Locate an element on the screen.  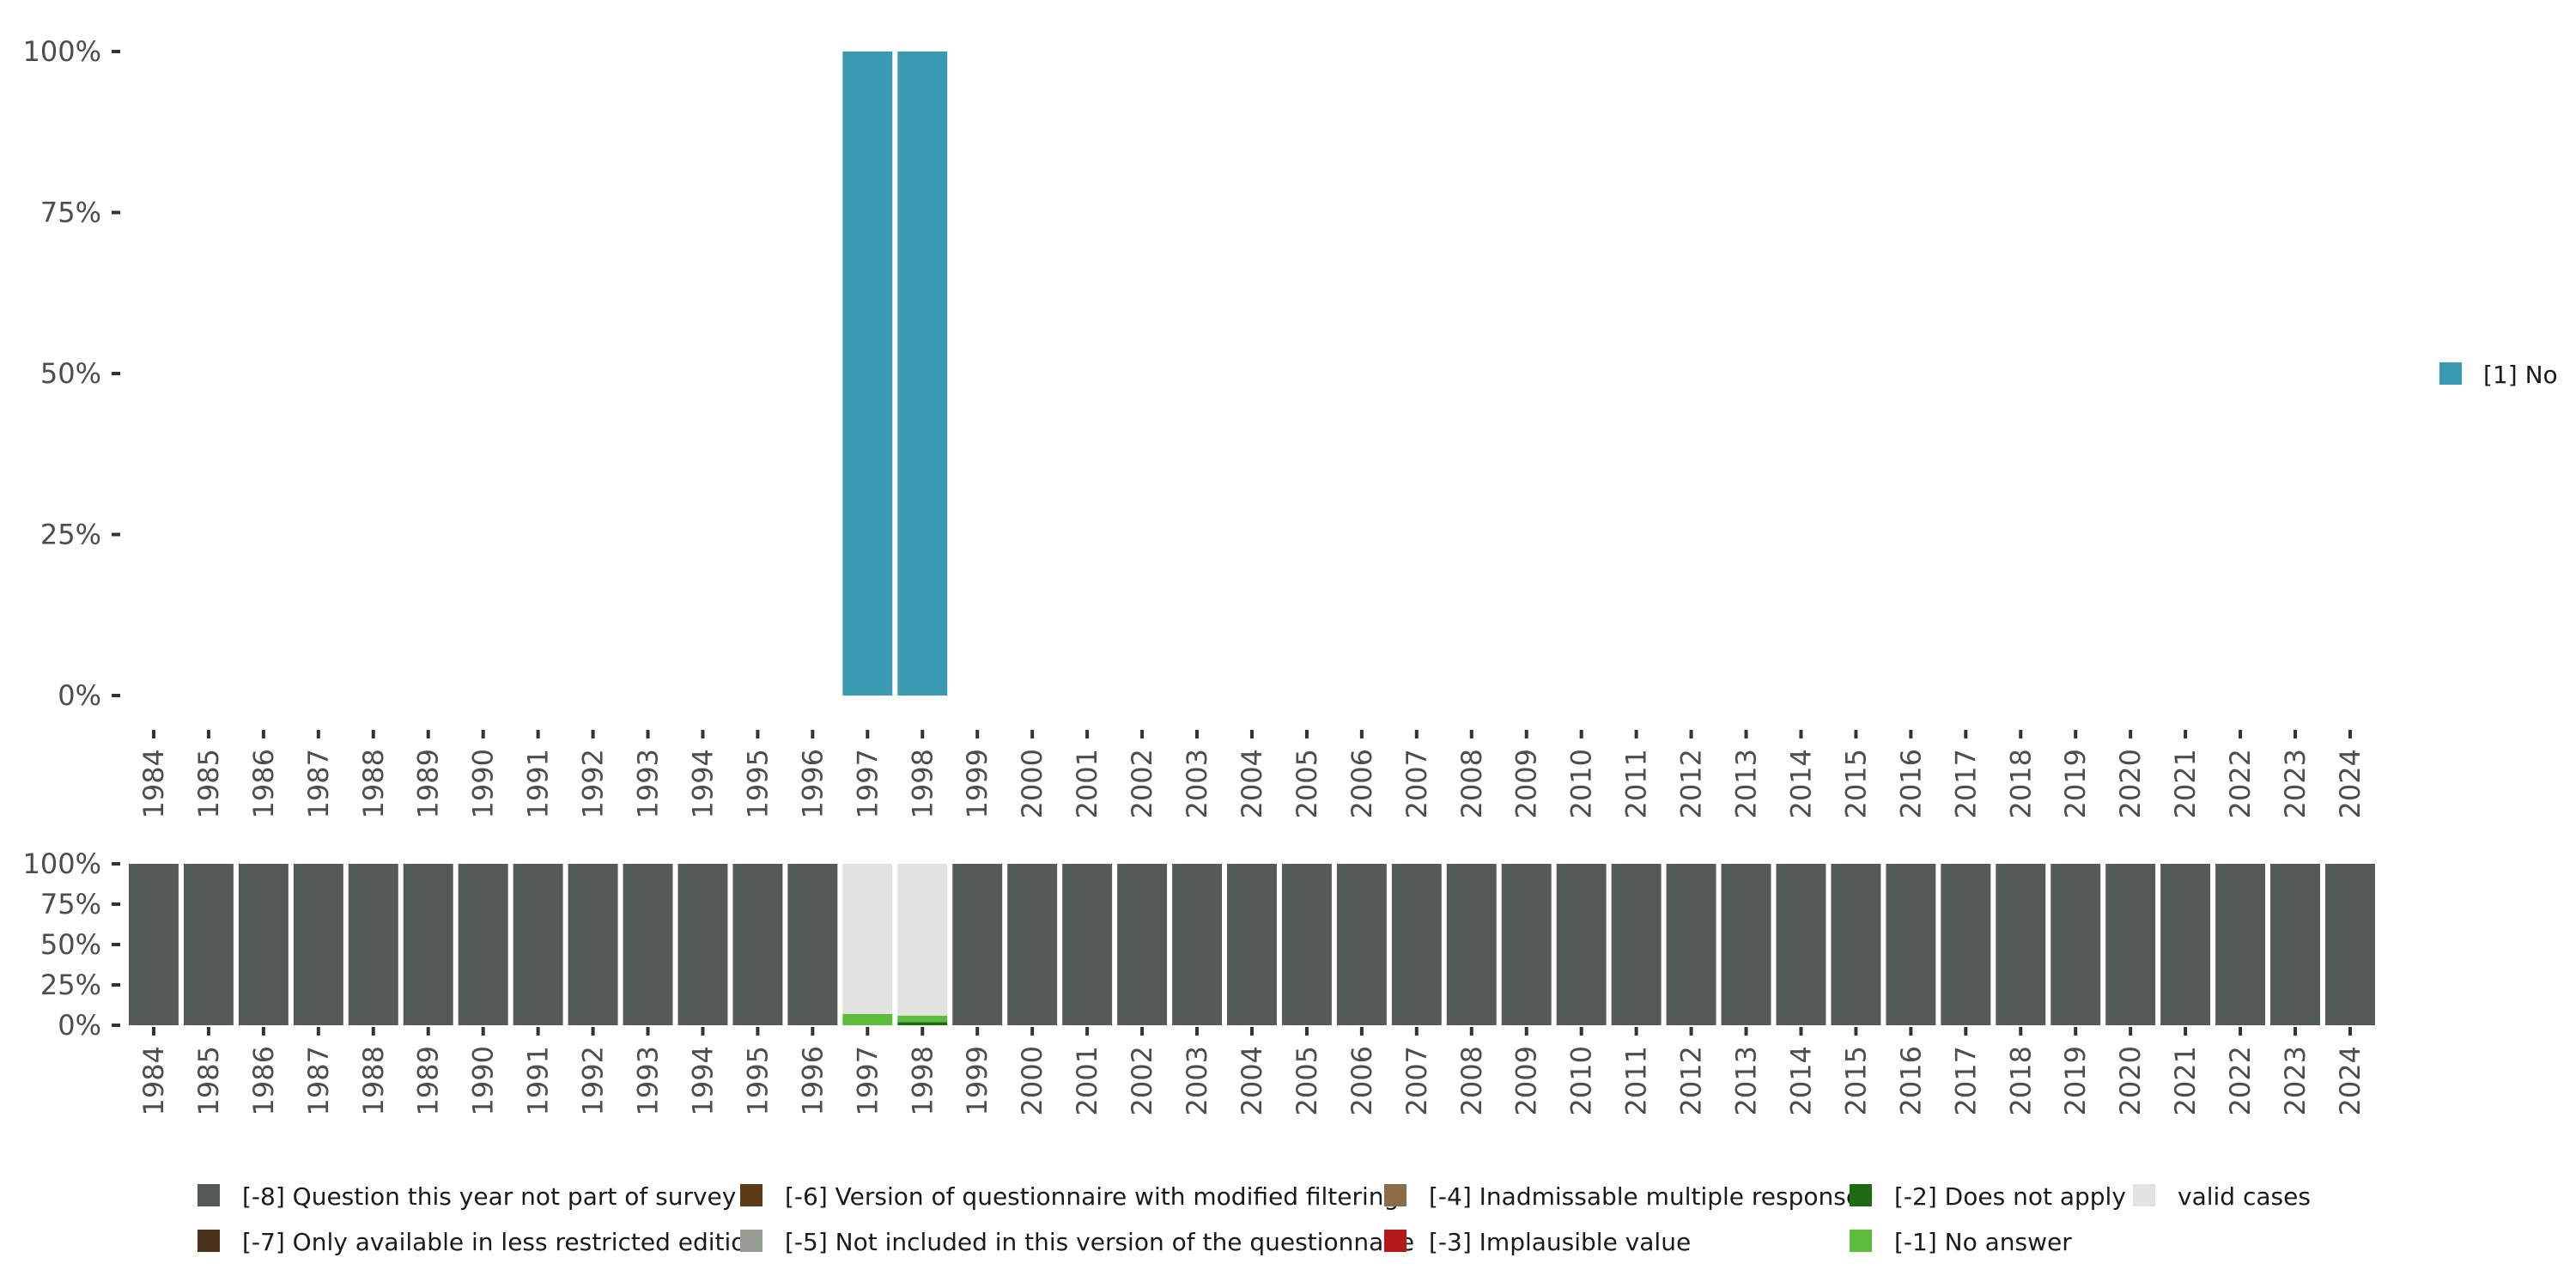
y-tick-label: 100% is located at coordinates (62, 52).